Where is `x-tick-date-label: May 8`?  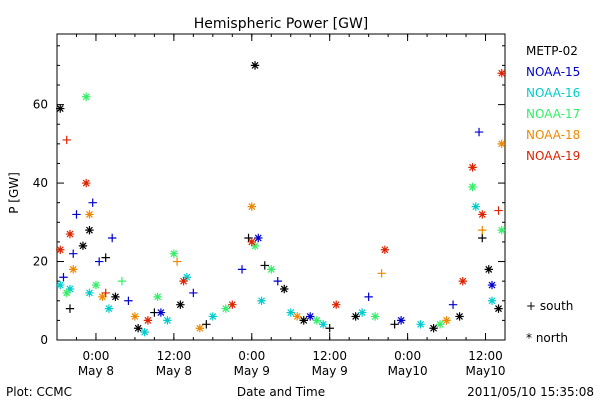
x-tick-date-label: May 8 is located at coordinates (174, 371).